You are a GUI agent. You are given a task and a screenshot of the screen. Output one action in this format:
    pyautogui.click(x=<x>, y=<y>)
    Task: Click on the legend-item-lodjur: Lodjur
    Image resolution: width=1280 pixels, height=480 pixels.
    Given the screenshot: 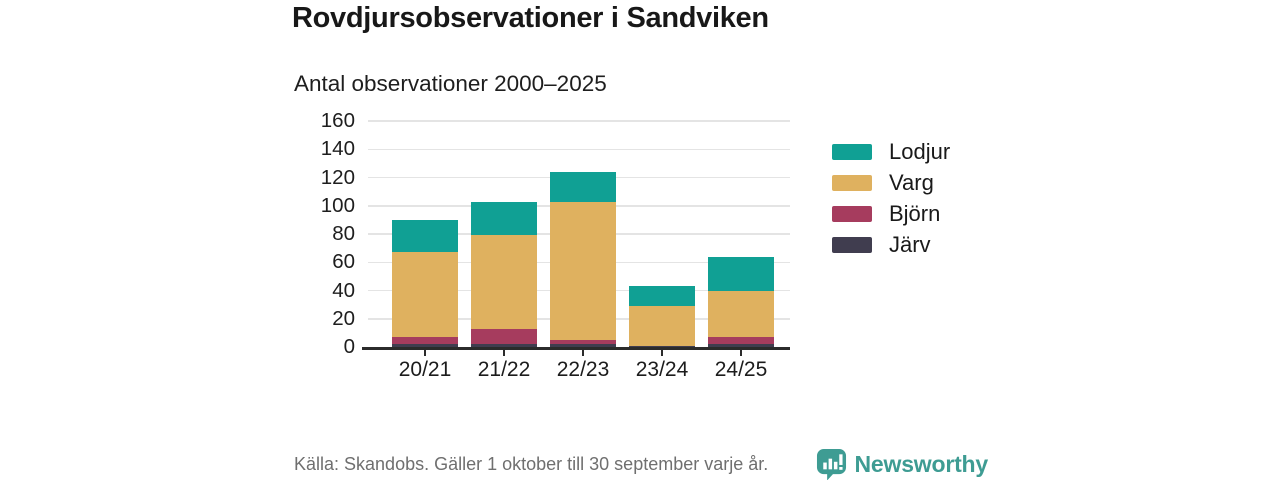 What is the action you would take?
    pyautogui.click(x=891, y=152)
    